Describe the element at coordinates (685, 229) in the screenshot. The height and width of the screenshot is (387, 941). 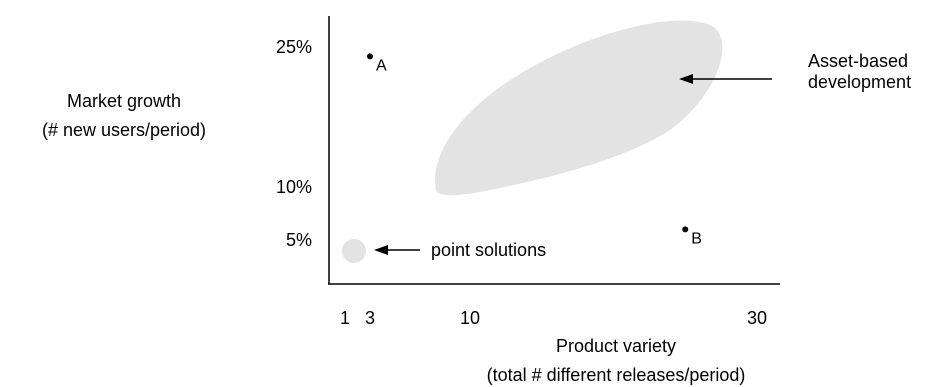
I see `point-b` at that location.